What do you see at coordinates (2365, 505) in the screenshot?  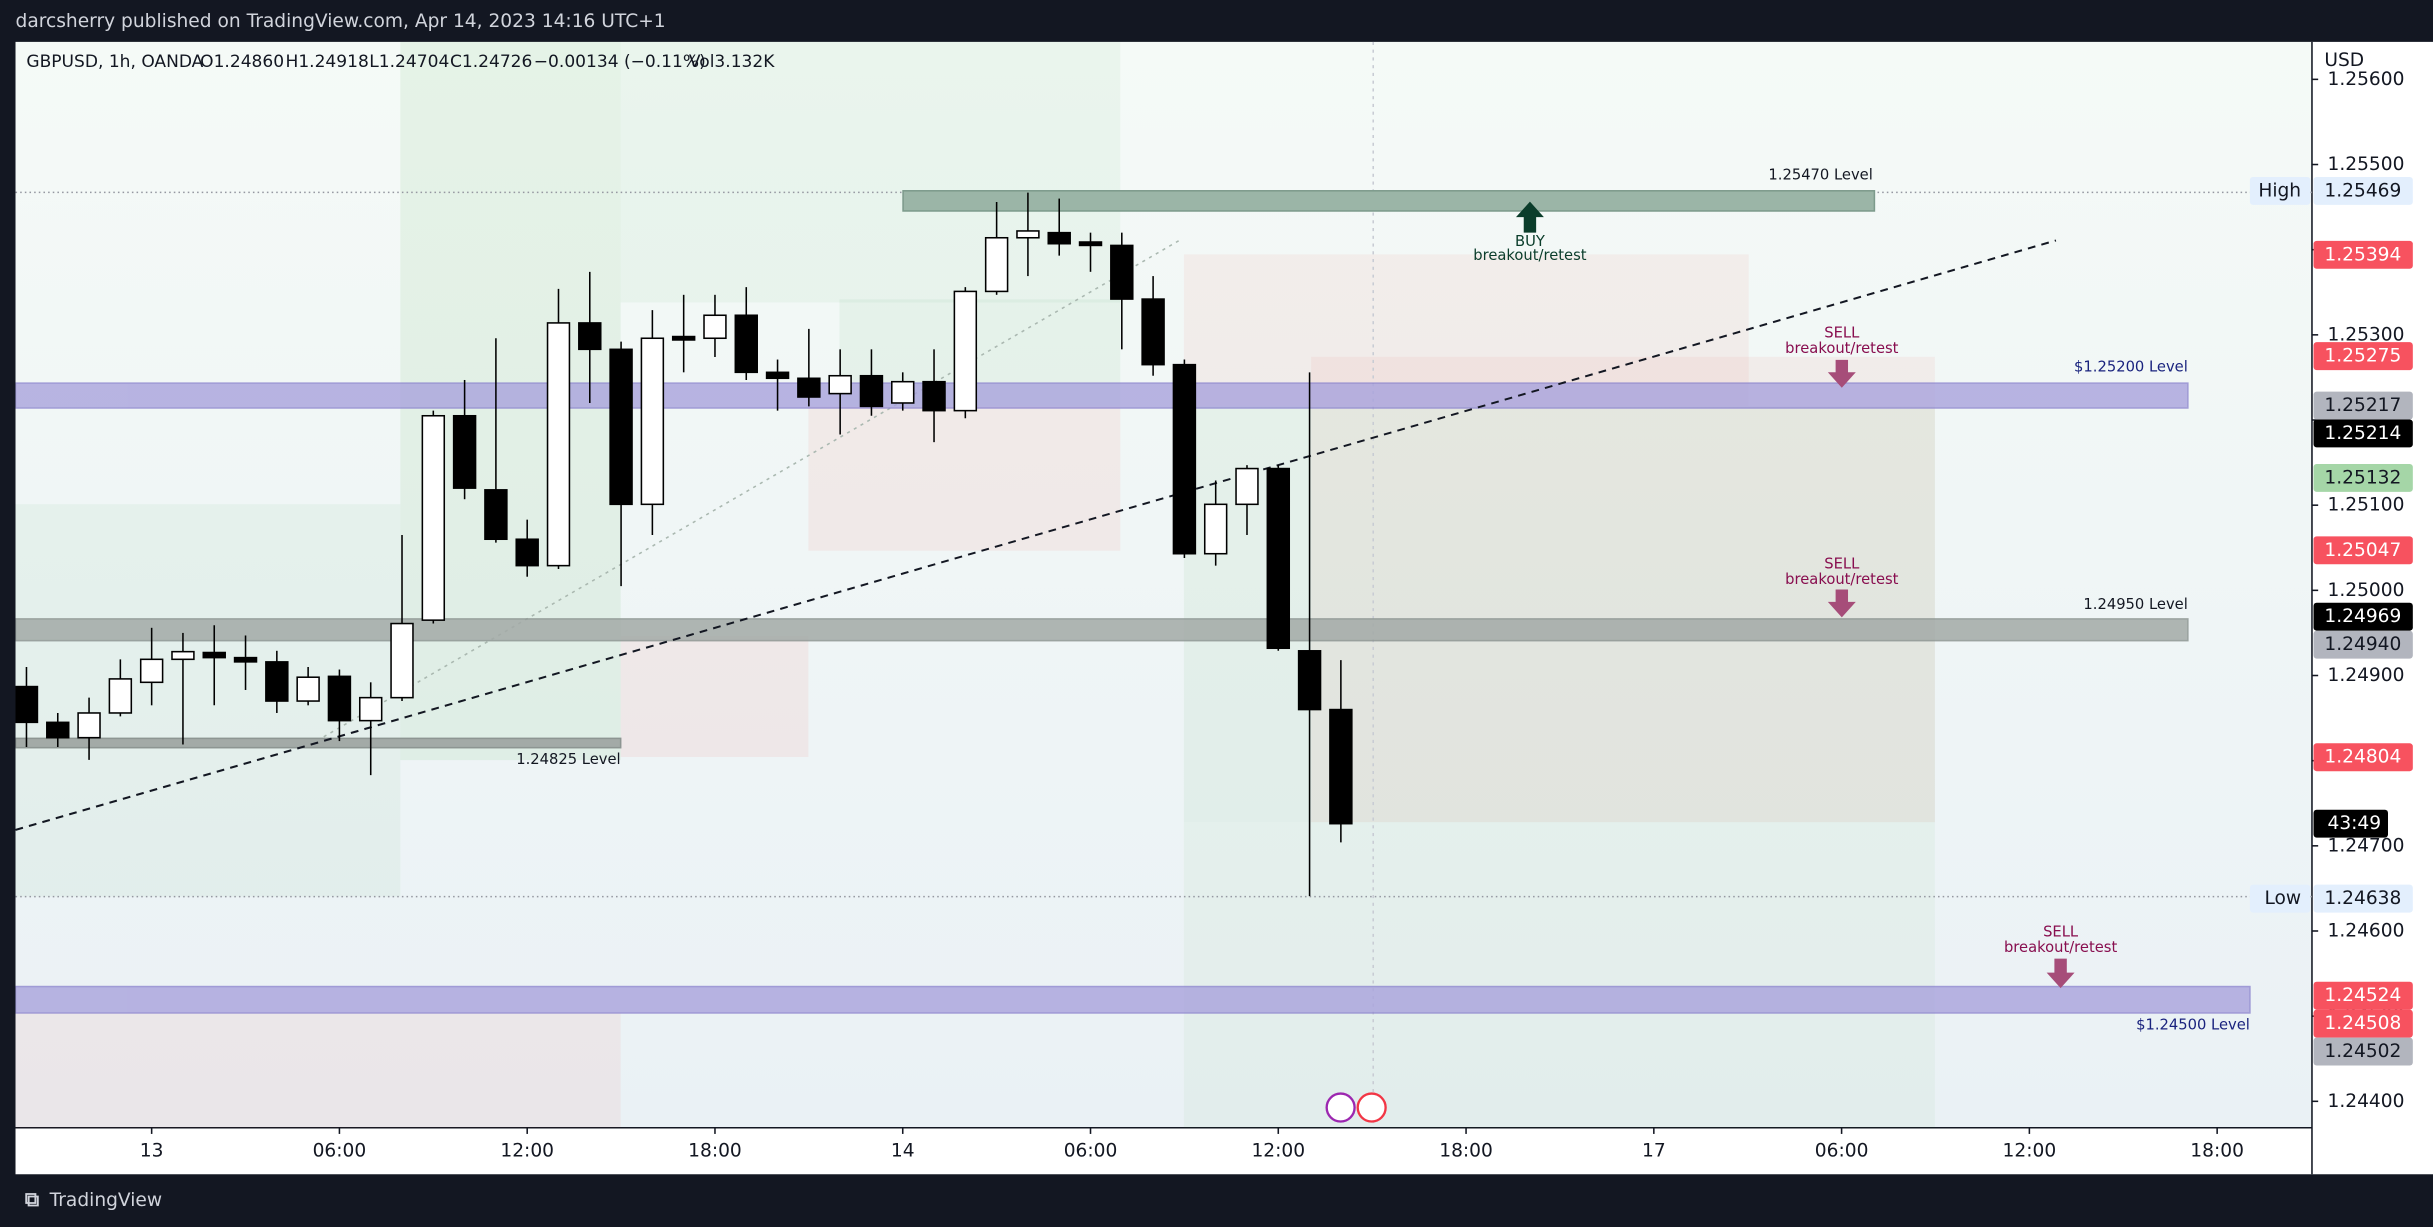 I see `y-tick-label: 1.25100` at bounding box center [2365, 505].